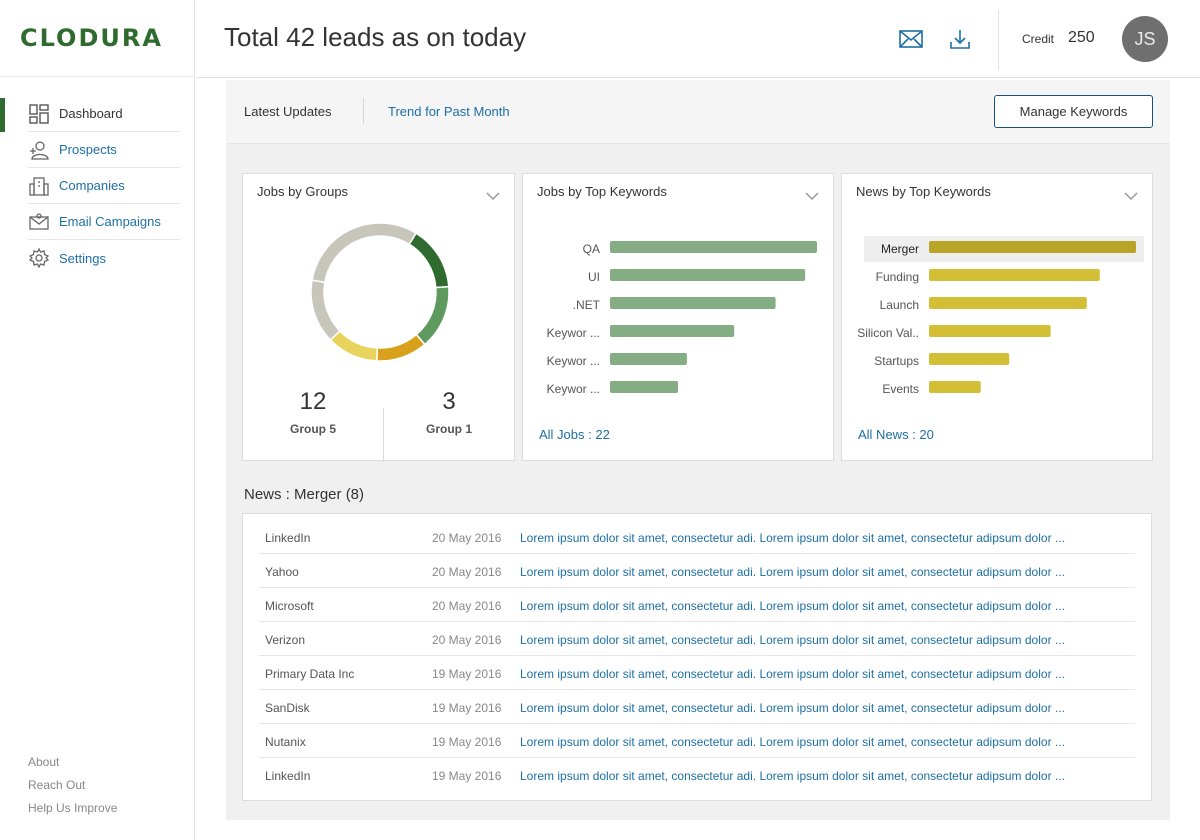  I want to click on news-company: Primary Data Inc, so click(310, 674).